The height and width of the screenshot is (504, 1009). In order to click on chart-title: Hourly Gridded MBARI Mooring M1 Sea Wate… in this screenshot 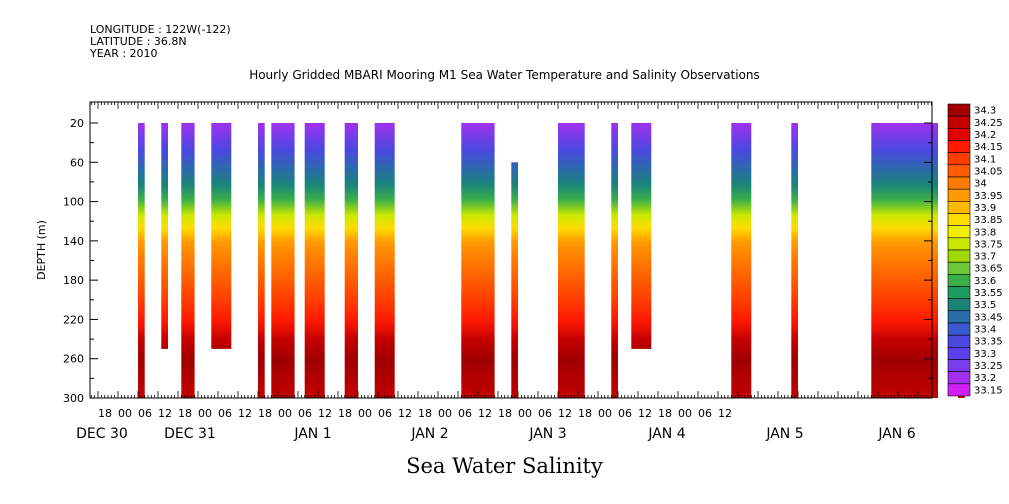, I will do `click(504, 75)`.